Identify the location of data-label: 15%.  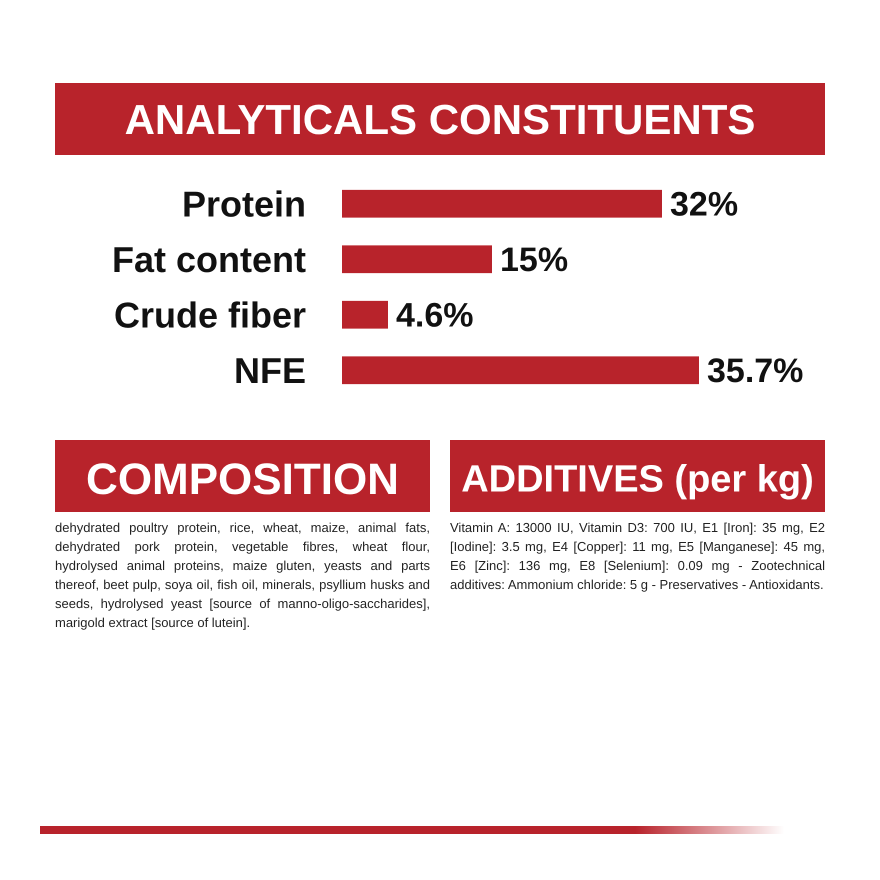
(534, 260).